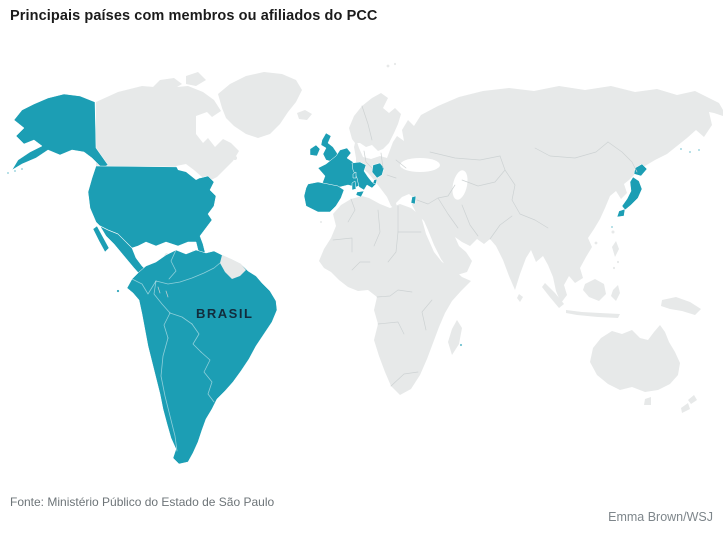  I want to click on country-canada, so click(167, 133).